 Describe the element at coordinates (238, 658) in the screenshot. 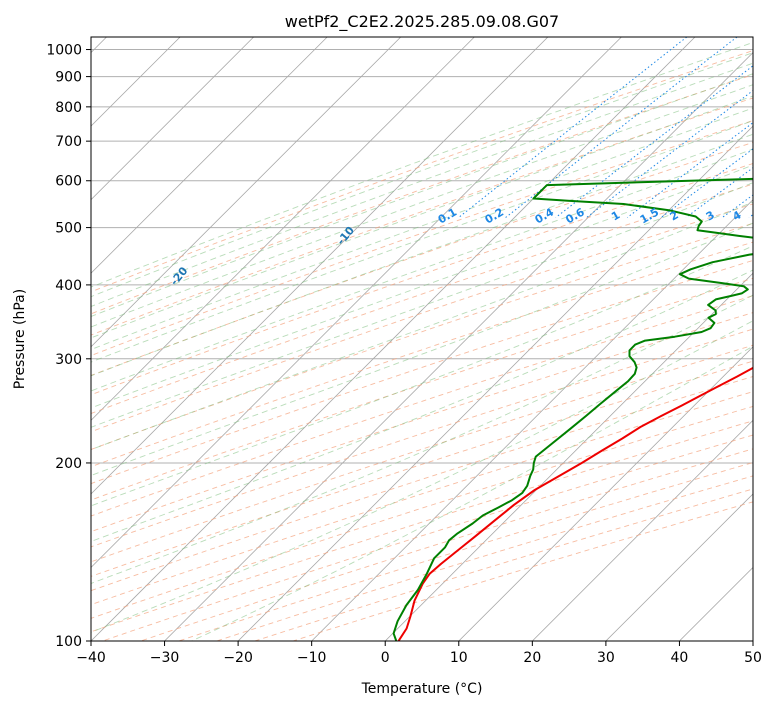

I see `x-tick-label: −20` at that location.